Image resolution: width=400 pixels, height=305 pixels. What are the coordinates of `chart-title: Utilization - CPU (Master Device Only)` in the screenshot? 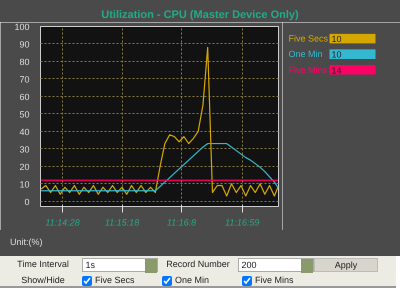 It's located at (200, 11).